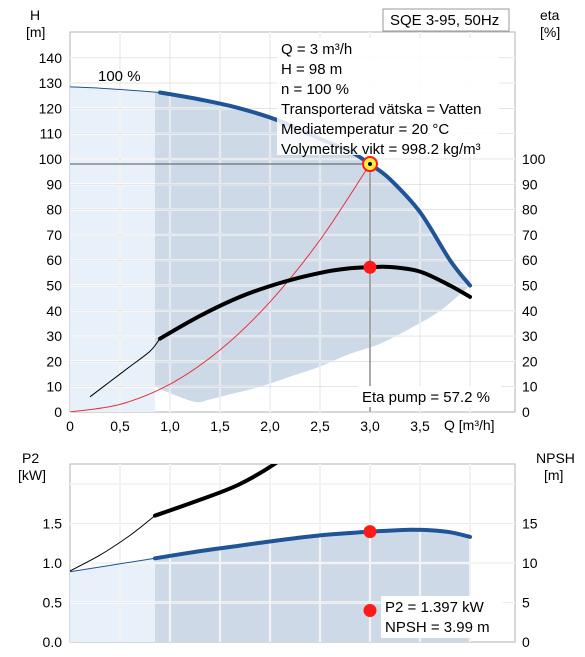 Image resolution: width=585 pixels, height=657 pixels. What do you see at coordinates (550, 15) in the screenshot?
I see `eta-axis-label: eta` at bounding box center [550, 15].